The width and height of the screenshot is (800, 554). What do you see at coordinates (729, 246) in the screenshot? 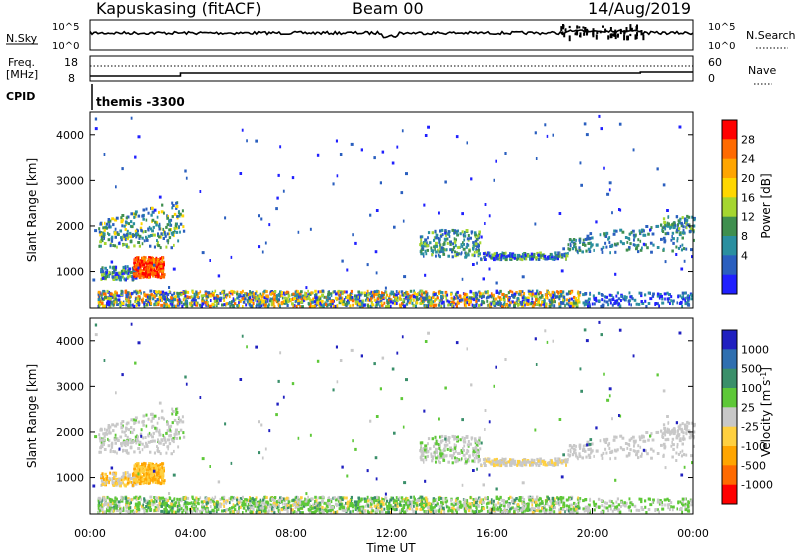
I see `colorbar-segment` at bounding box center [729, 246].